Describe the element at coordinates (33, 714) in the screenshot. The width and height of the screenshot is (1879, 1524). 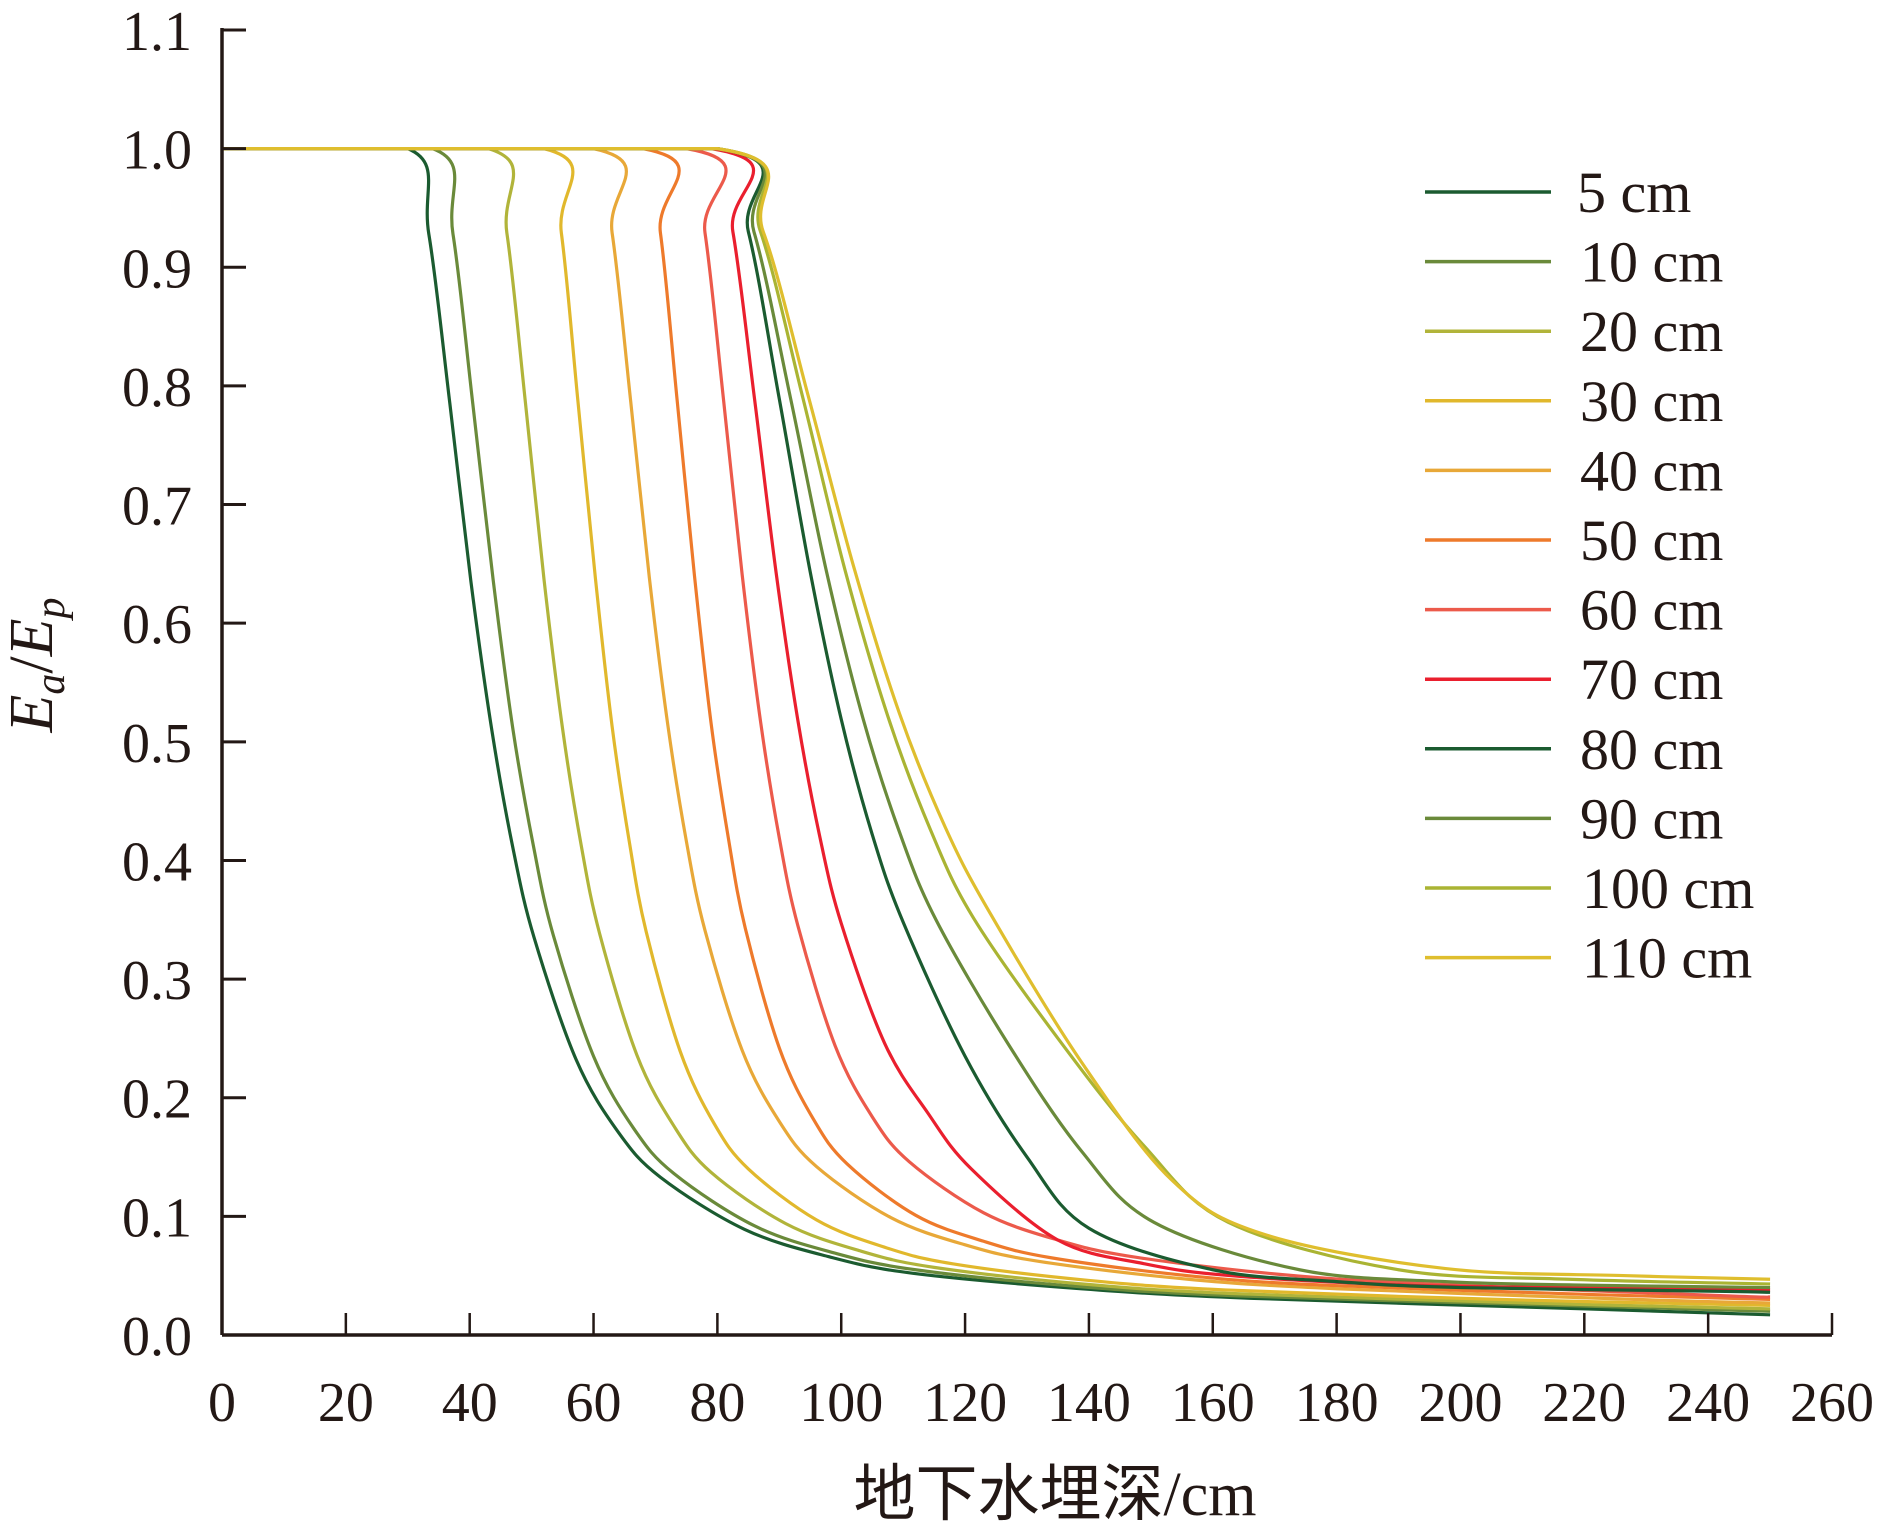
I see `y-title-e1: E` at that location.